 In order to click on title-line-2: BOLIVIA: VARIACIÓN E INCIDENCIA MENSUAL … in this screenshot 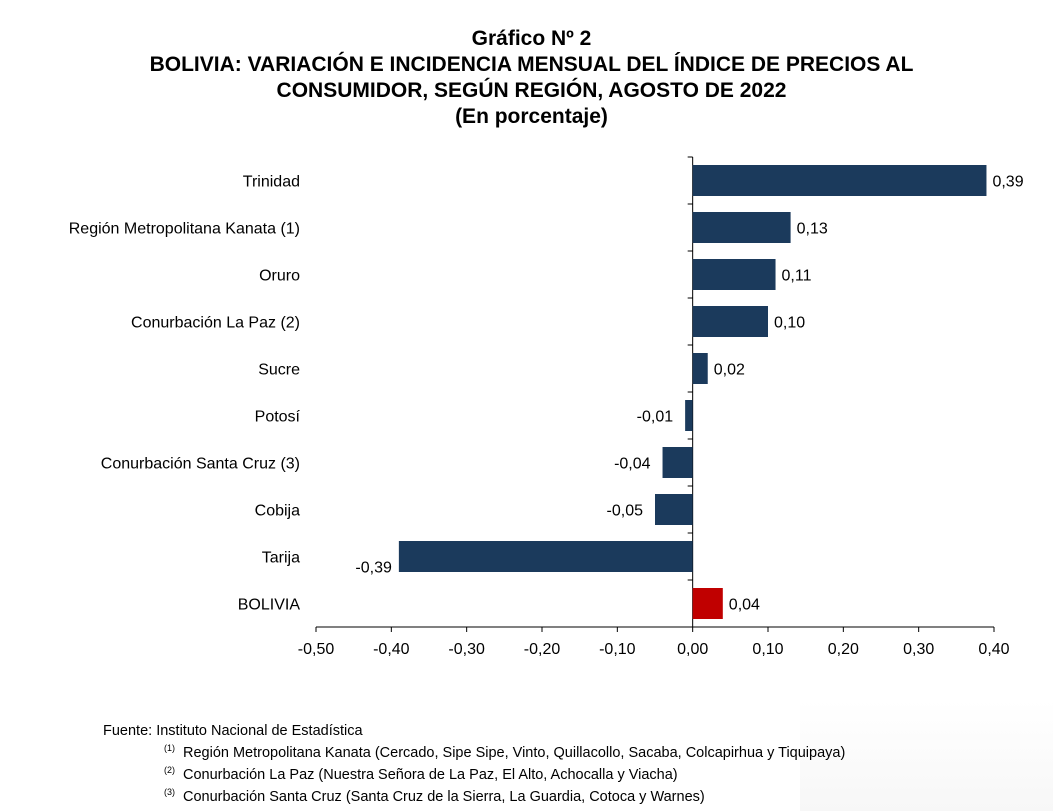, I will do `click(531, 64)`.